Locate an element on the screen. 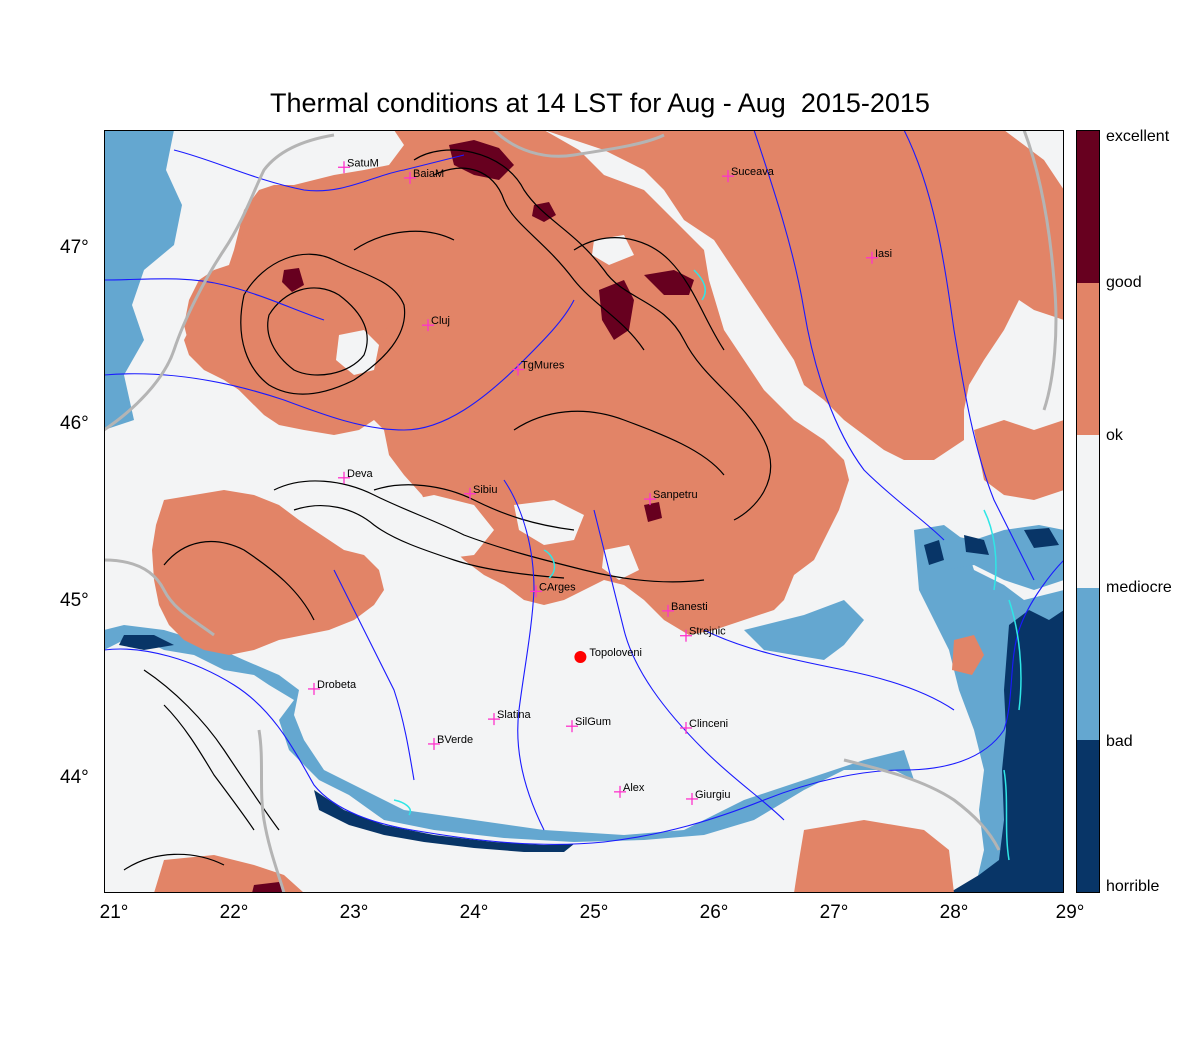 The height and width of the screenshot is (1050, 1200). city-baiam: BaiaM is located at coordinates (424, 176).